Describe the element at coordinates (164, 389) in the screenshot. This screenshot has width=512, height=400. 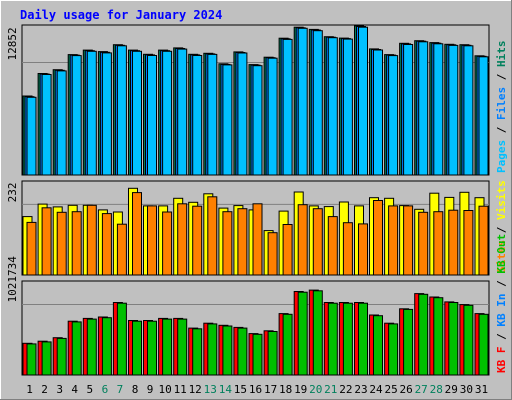
I see `x-tick-label-day-10: 10` at that location.